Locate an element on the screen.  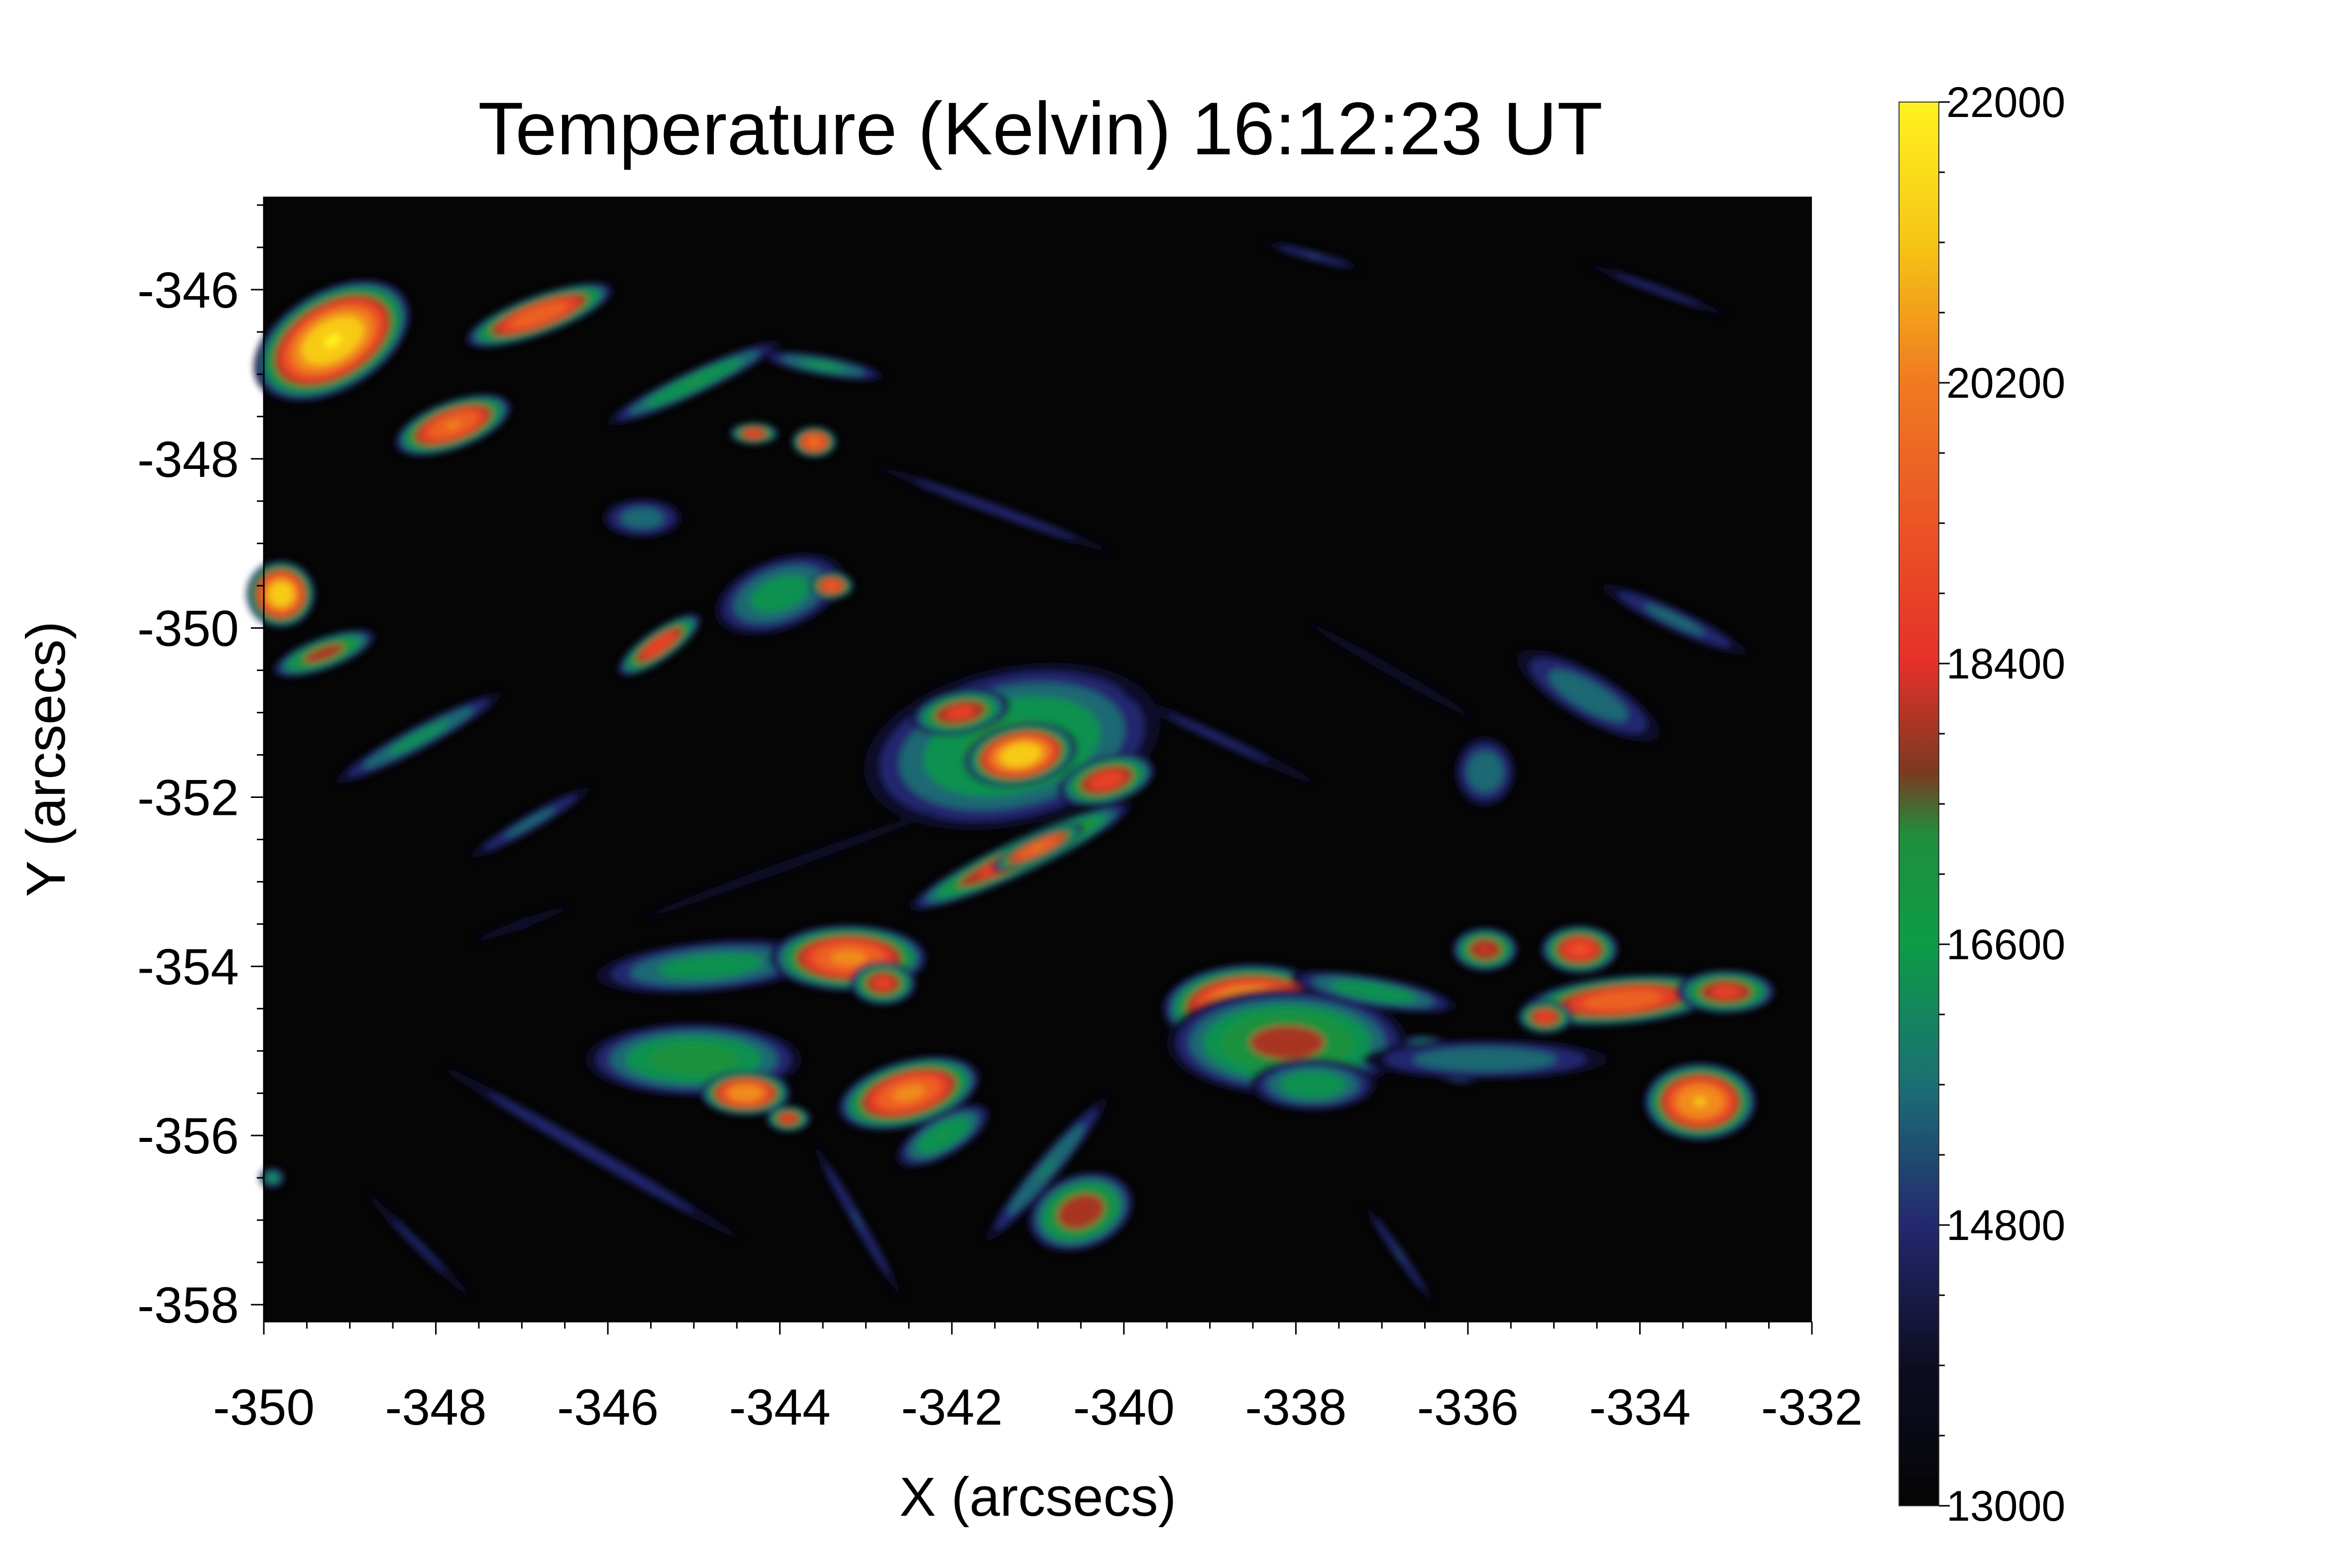
colorbar-tick-label: 13000 is located at coordinates (2006, 1506).